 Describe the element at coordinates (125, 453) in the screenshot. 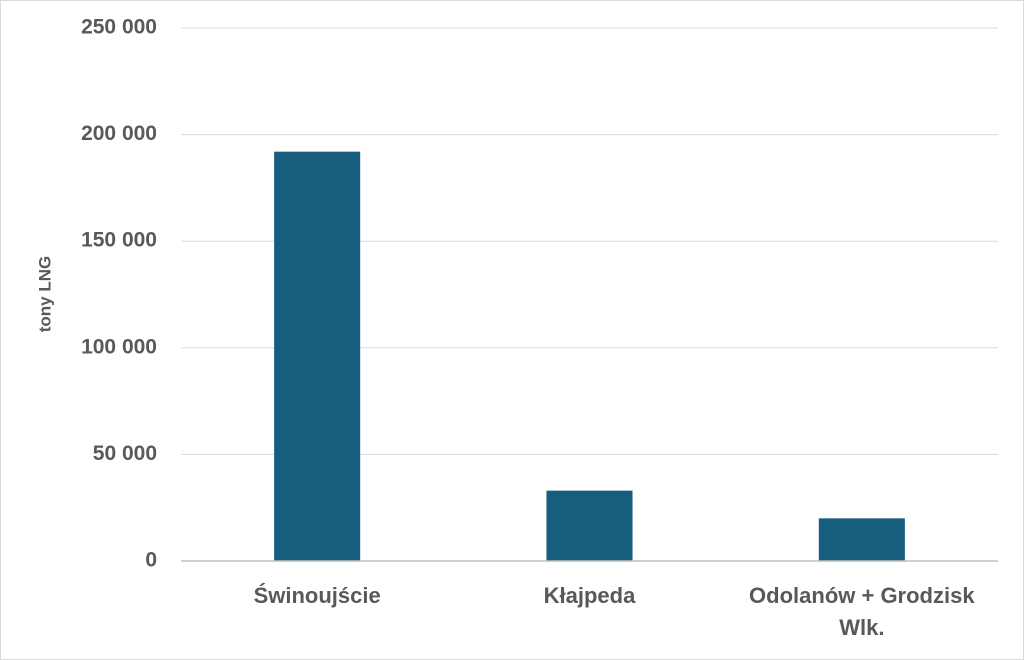

I see `y-tick-label: 50 000` at that location.